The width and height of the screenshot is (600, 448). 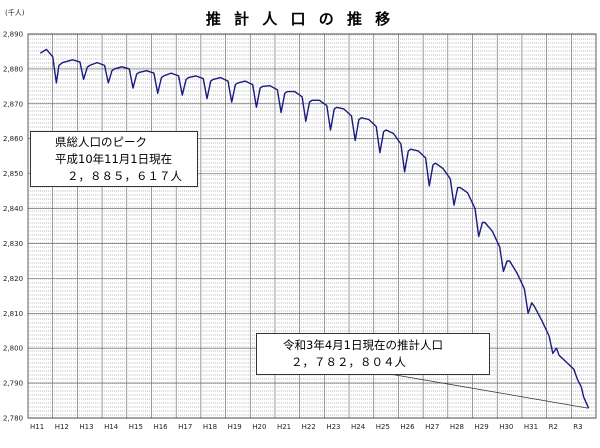 I want to click on y-tick-label: 2,870, so click(x=13, y=104).